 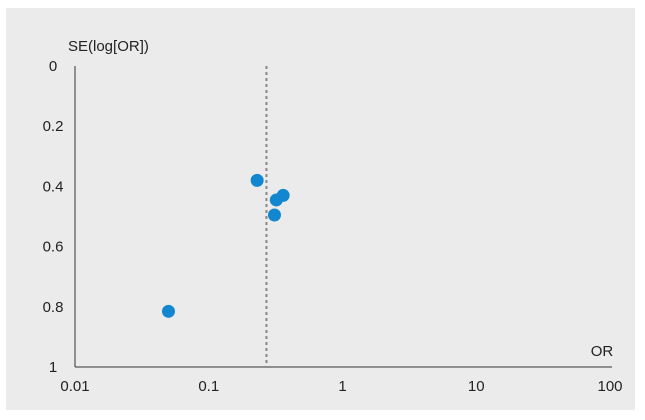 What do you see at coordinates (609, 386) in the screenshot?
I see `x-tick-label: 100` at bounding box center [609, 386].